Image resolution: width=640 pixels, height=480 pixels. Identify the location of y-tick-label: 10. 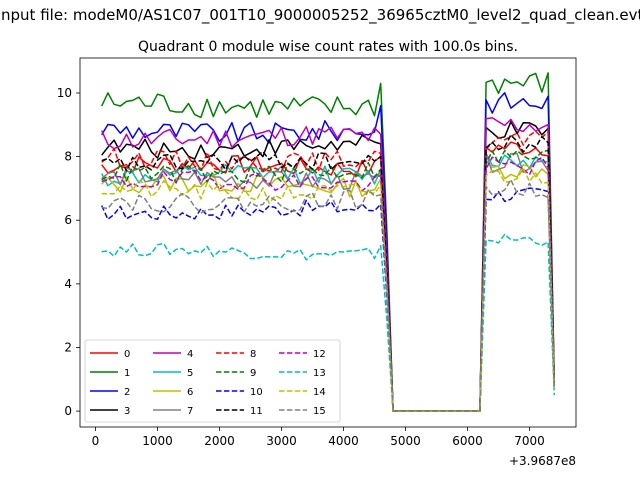
(64, 93).